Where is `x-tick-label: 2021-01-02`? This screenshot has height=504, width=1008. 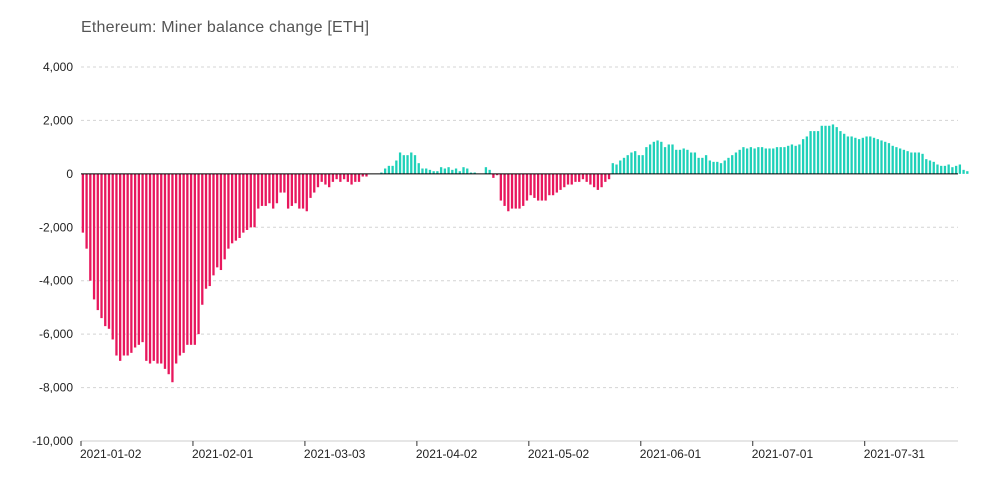
x-tick-label: 2021-01-02 is located at coordinates (111, 454).